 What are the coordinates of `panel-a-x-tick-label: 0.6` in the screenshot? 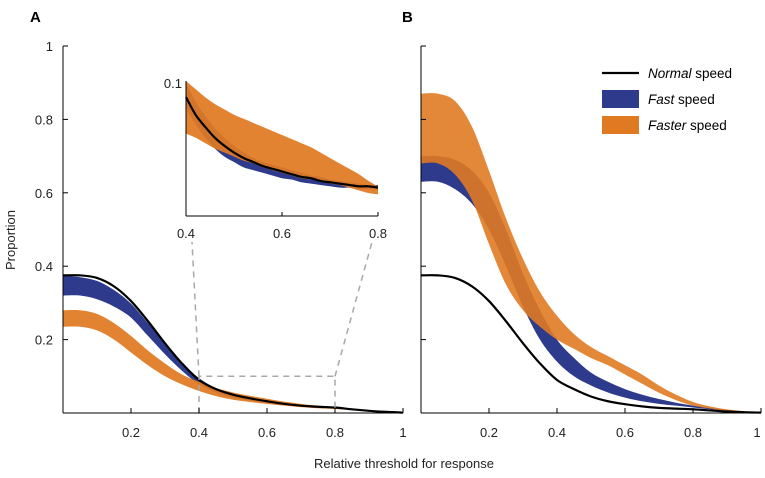 It's located at (267, 432).